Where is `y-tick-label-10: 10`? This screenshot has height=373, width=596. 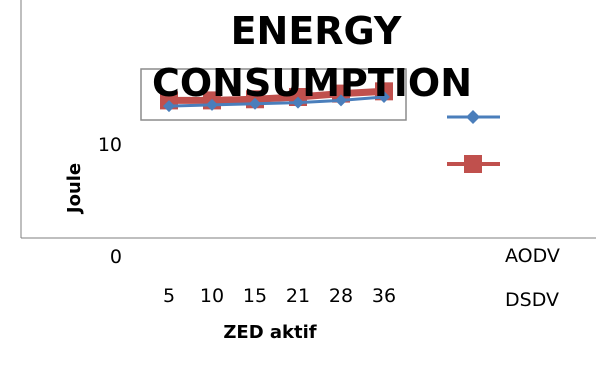
y-tick-label-10: 10 is located at coordinates (110, 145).